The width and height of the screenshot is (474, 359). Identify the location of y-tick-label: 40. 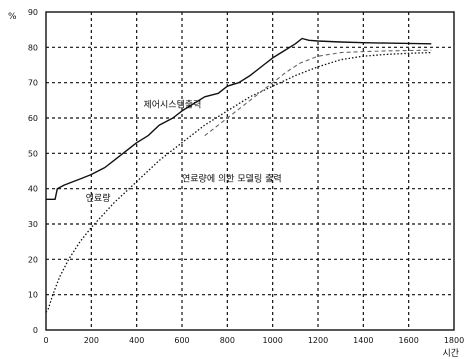
(33, 189).